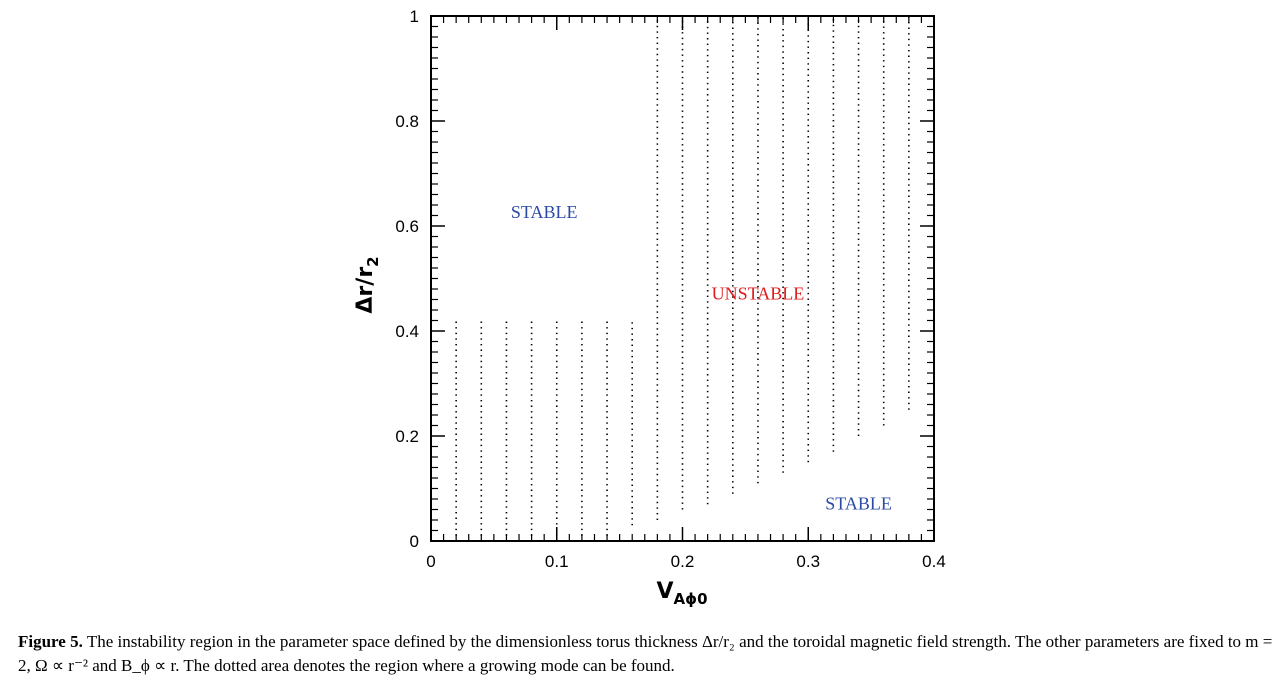 This screenshot has height=695, width=1285. What do you see at coordinates (683, 561) in the screenshot?
I see `x-tick-label: 0.2` at bounding box center [683, 561].